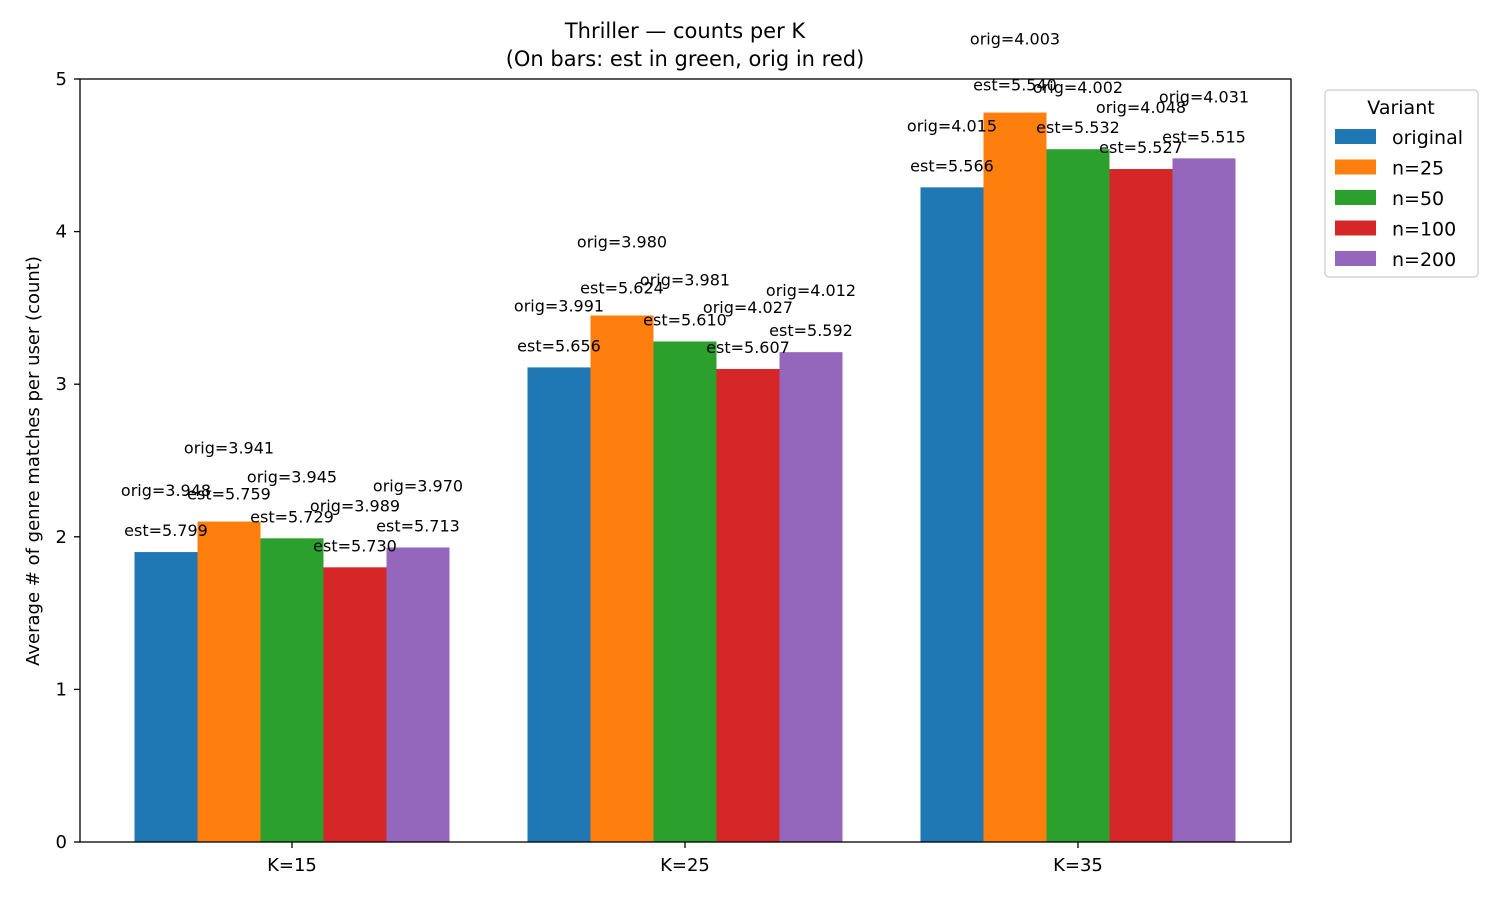  Describe the element at coordinates (559, 345) in the screenshot. I see `est-label: est=5.656` at that location.